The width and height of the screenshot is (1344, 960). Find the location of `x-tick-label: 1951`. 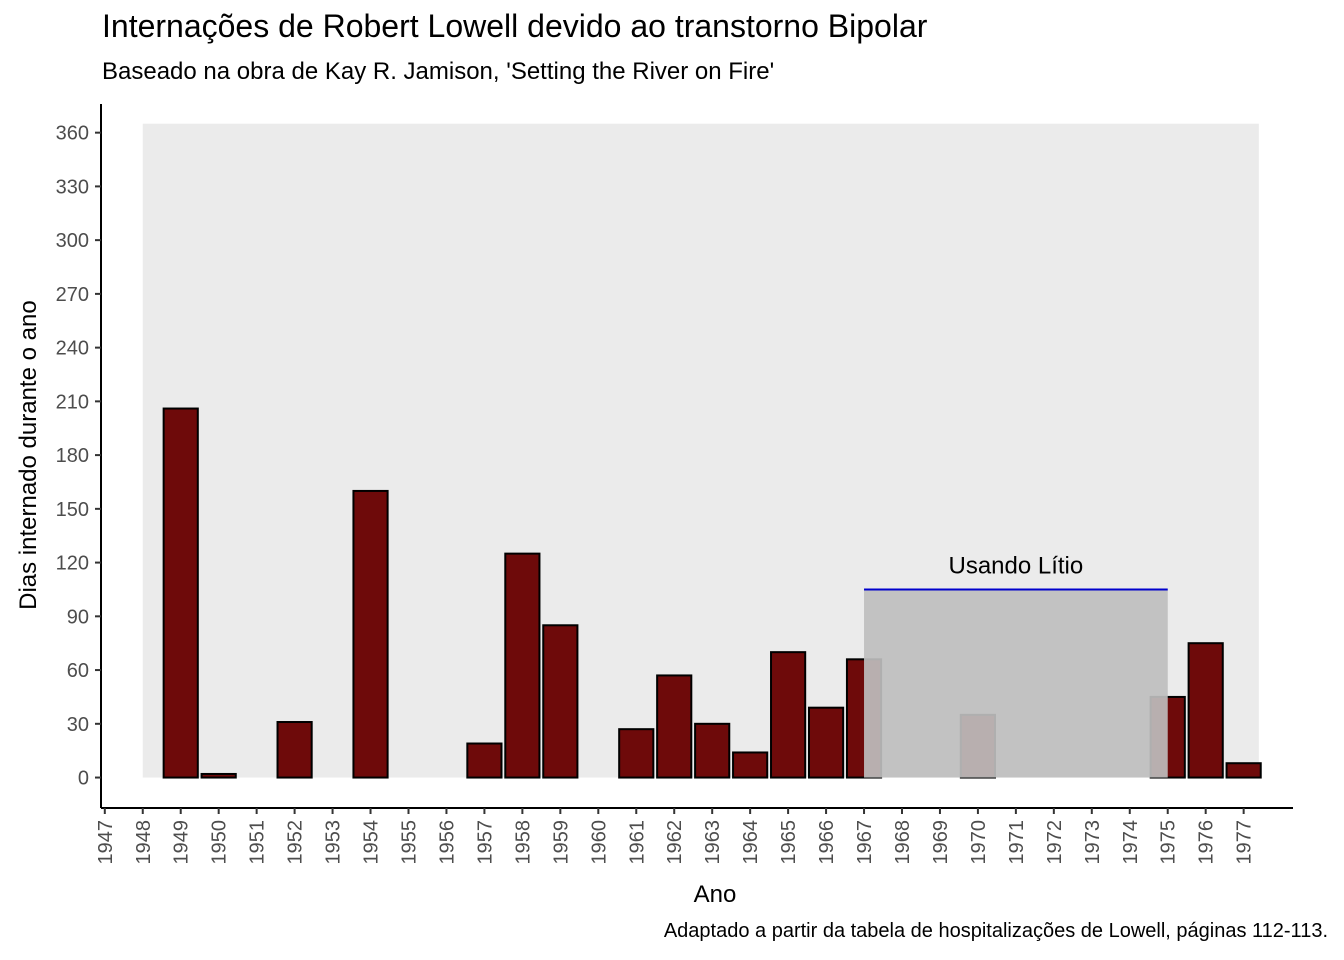

x-tick-label: 1951 is located at coordinates (258, 842).